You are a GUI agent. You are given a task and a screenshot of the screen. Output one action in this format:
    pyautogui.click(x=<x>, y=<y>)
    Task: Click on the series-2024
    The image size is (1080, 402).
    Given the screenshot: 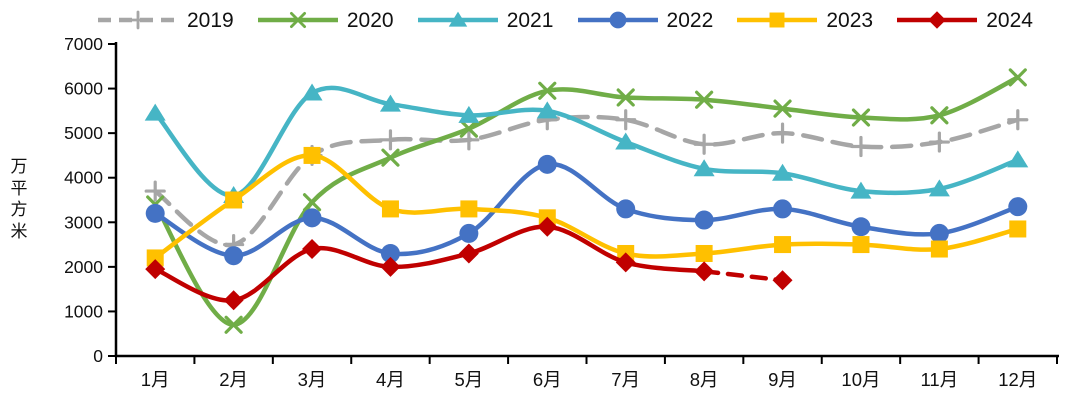 What is the action you would take?
    pyautogui.click(x=469, y=263)
    